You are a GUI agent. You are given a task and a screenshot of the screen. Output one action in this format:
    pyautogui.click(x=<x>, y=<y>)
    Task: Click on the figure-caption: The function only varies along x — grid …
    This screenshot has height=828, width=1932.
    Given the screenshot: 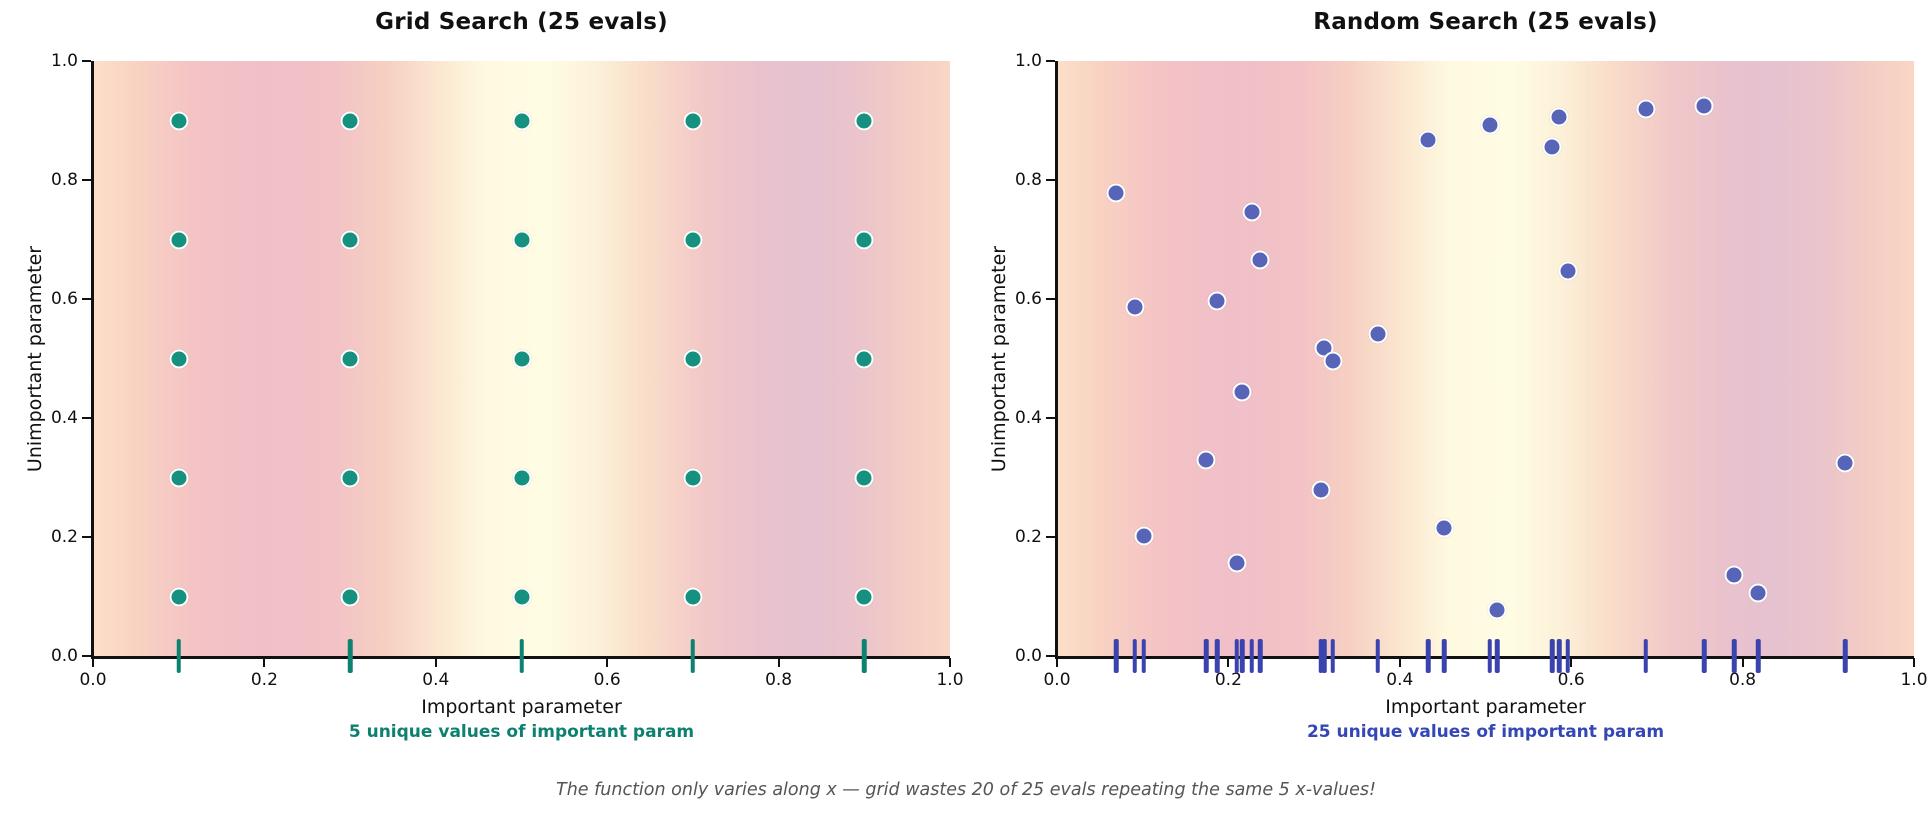 What is the action you would take?
    pyautogui.click(x=966, y=790)
    